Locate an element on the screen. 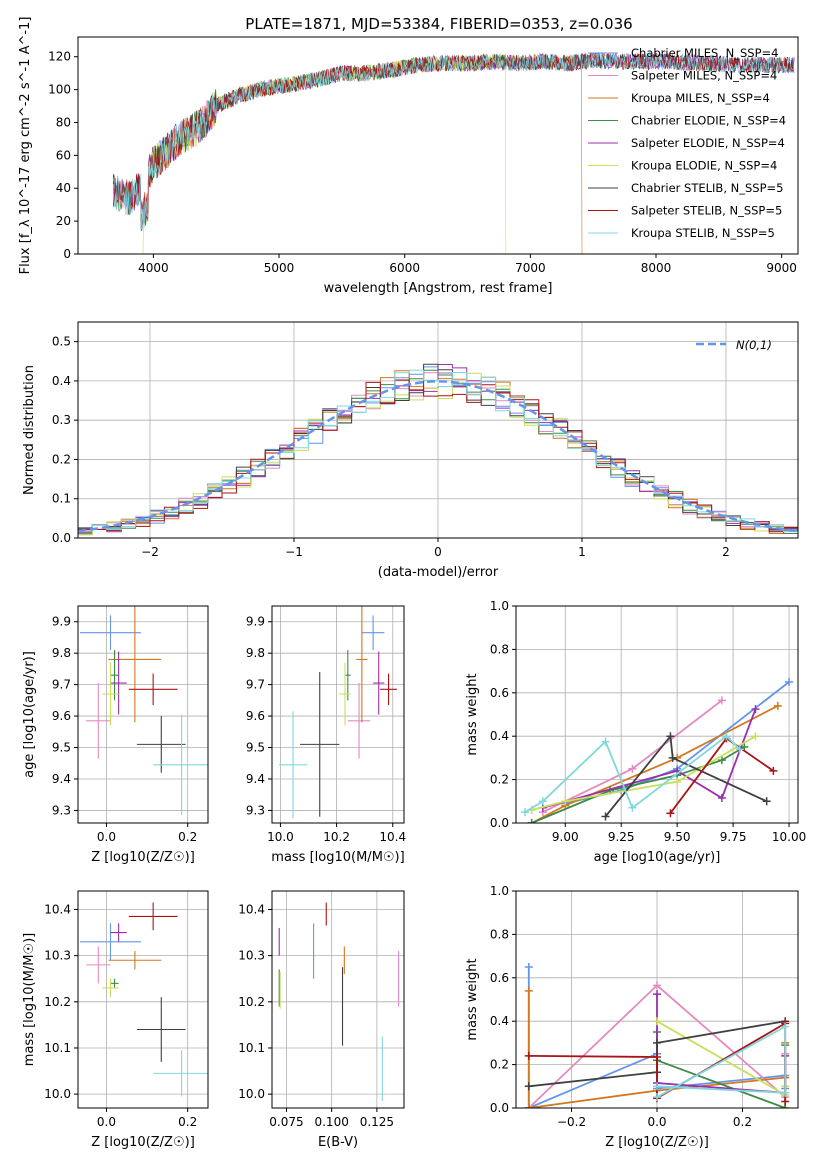  legend-entry: Chabrier MILES, N_SSP=4 is located at coordinates (704, 53).